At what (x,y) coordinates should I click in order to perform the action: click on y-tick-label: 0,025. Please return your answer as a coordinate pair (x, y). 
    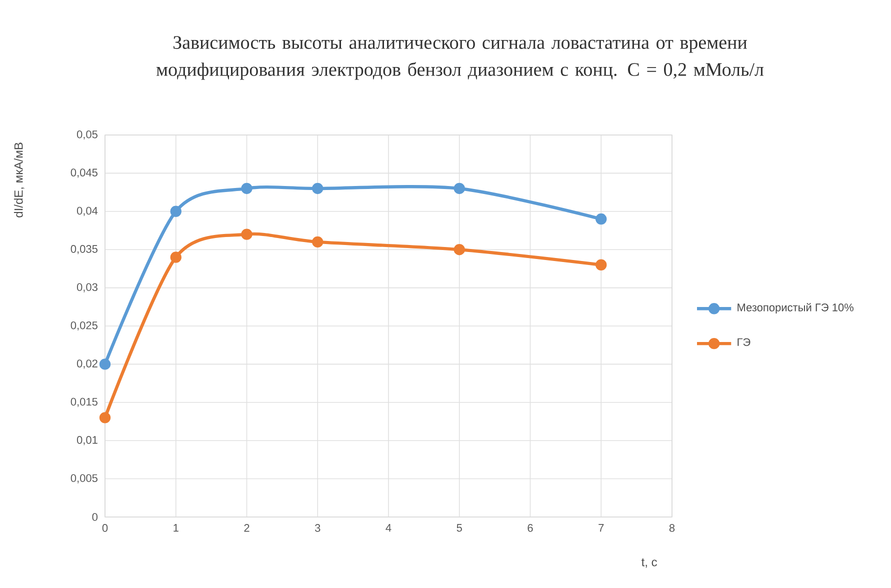
    Looking at the image, I should click on (84, 326).